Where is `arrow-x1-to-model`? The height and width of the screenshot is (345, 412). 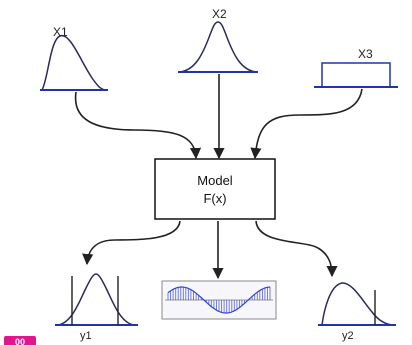 arrow-x1-to-model is located at coordinates (138, 125).